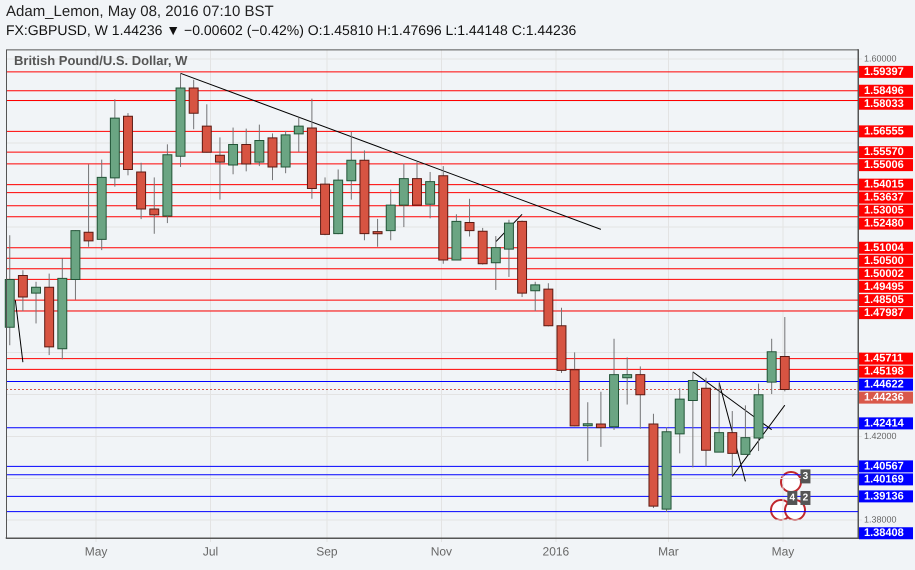 The width and height of the screenshot is (915, 570). I want to click on ref-line-label: 1.56555, so click(884, 131).